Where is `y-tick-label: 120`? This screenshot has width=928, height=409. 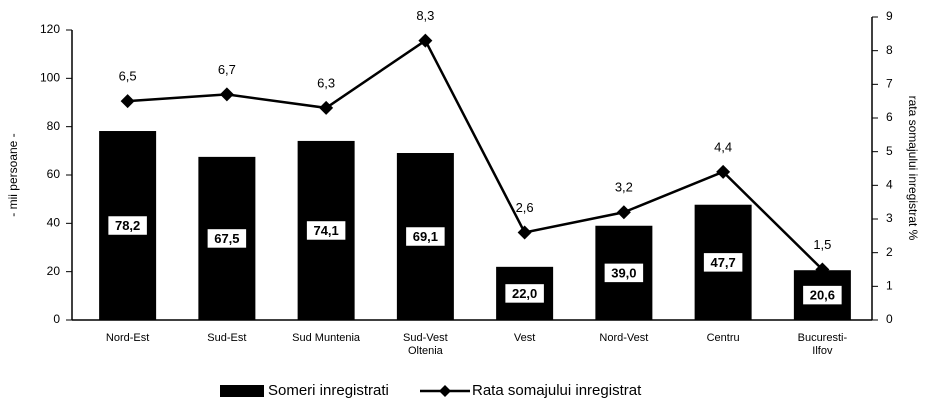
y-tick-label: 120 is located at coordinates (50, 29).